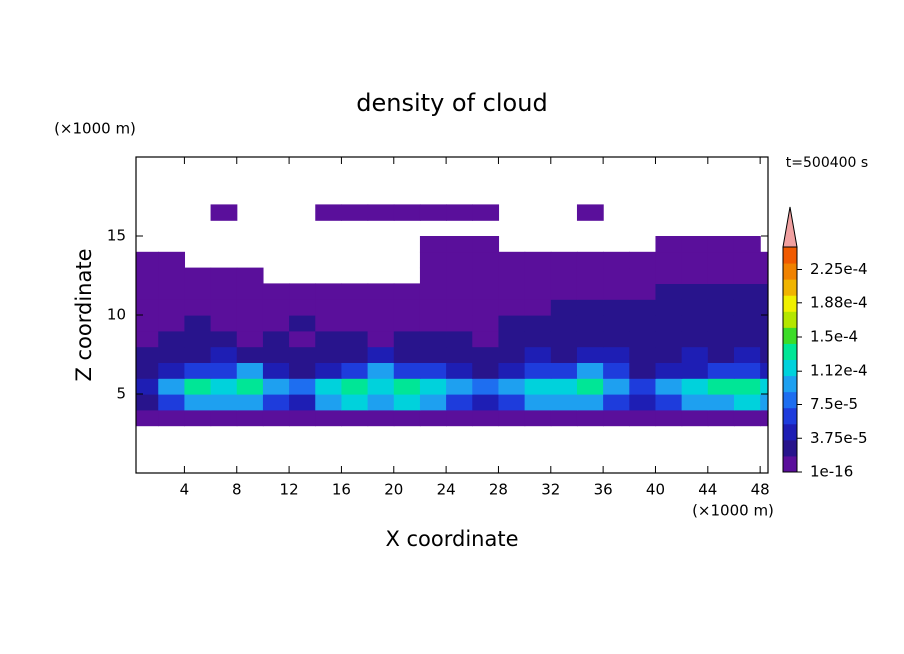 The height and width of the screenshot is (654, 904). Describe the element at coordinates (393, 490) in the screenshot. I see `x-tick-label: 20` at that location.